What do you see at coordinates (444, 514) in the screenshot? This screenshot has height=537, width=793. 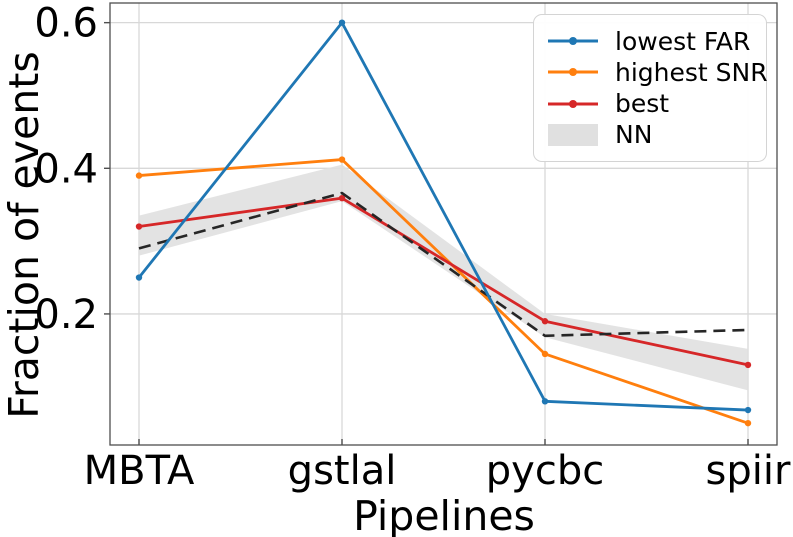 I see `x-axis-label: Pipelines` at bounding box center [444, 514].